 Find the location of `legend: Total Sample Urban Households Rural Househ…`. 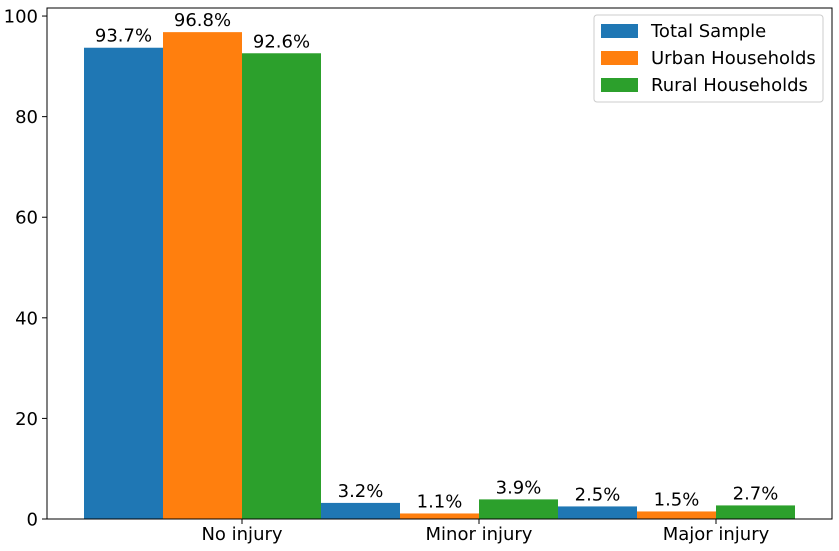

legend: Total Sample Urban Households Rural Househ… is located at coordinates (708, 58).